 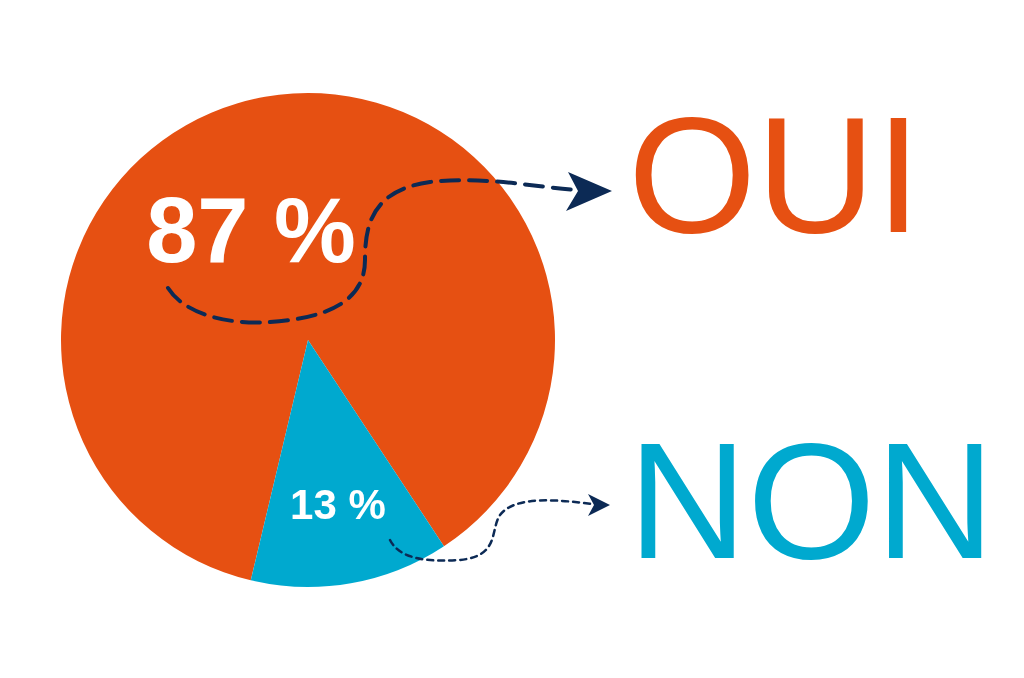 I want to click on data-label: 13 %, so click(x=338, y=505).